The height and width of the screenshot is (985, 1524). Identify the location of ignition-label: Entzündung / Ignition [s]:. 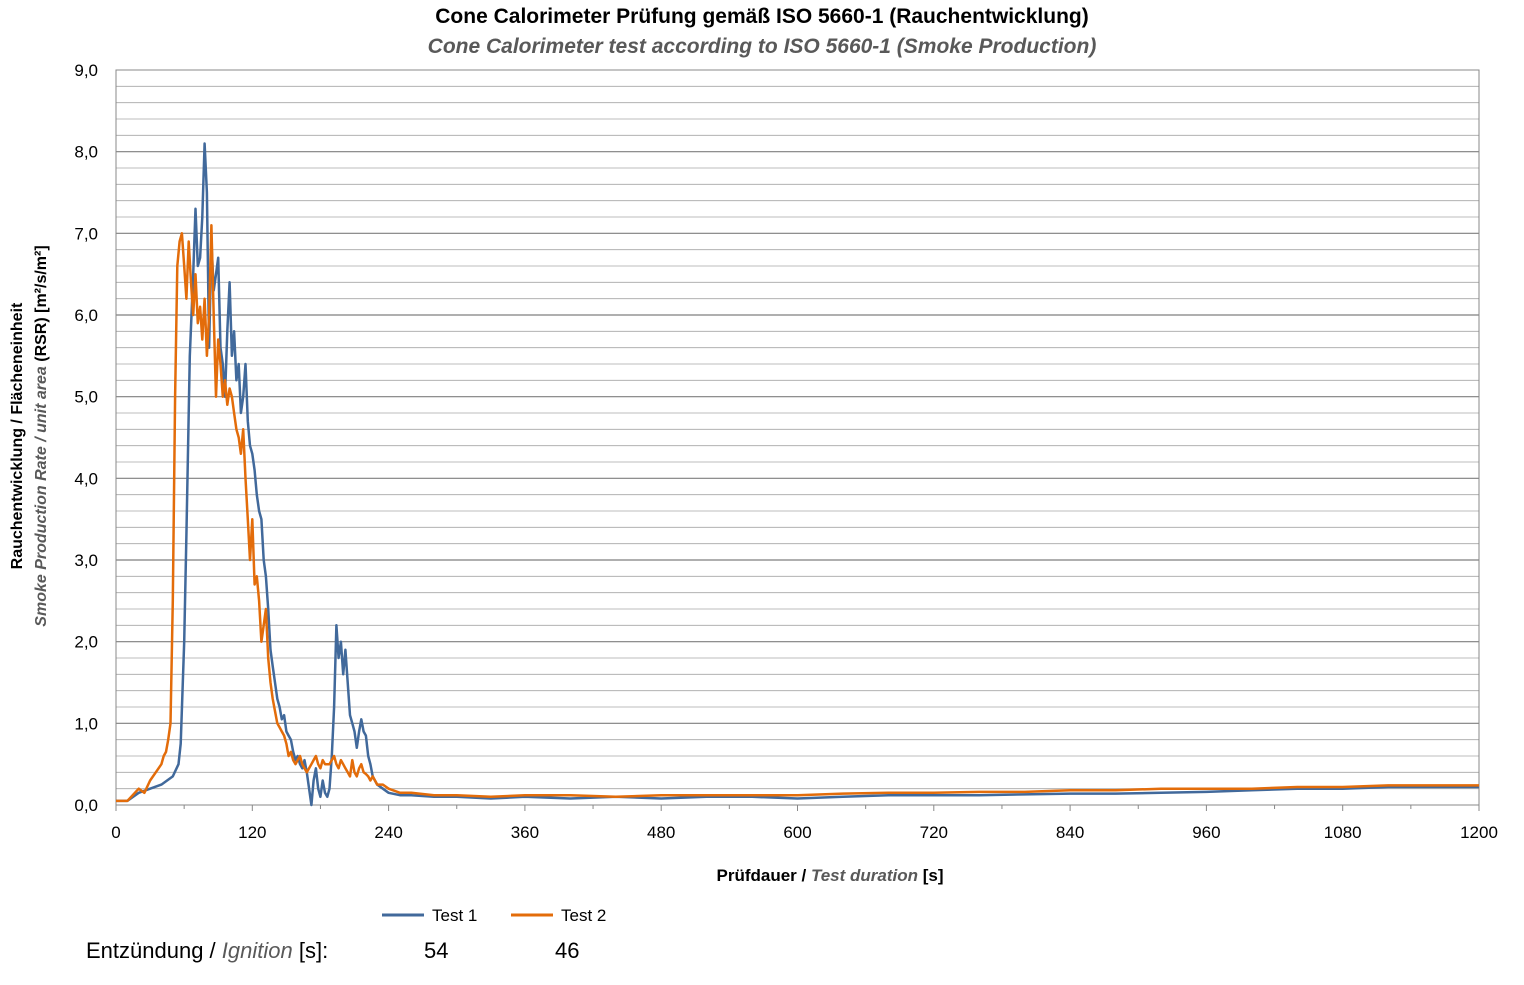
(207, 951).